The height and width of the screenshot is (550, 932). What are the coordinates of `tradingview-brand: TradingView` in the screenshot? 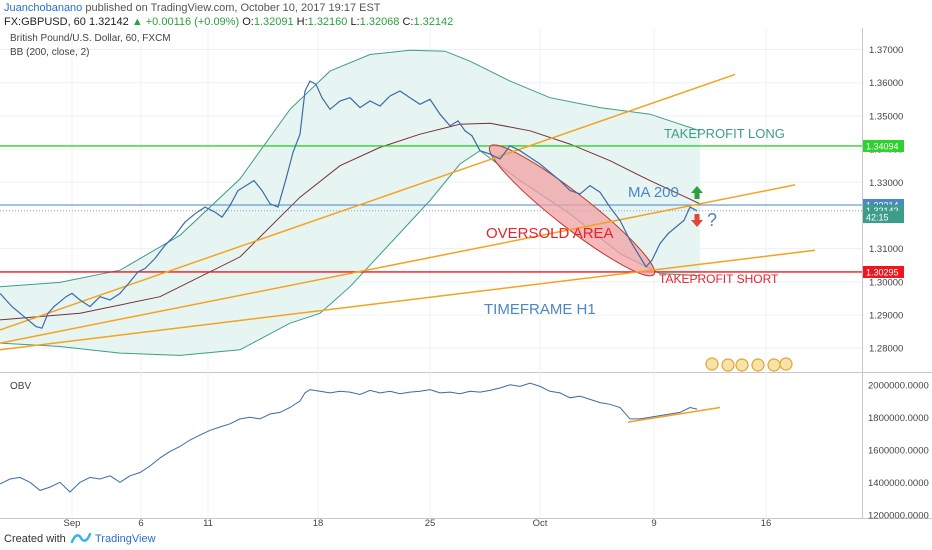 It's located at (125, 539).